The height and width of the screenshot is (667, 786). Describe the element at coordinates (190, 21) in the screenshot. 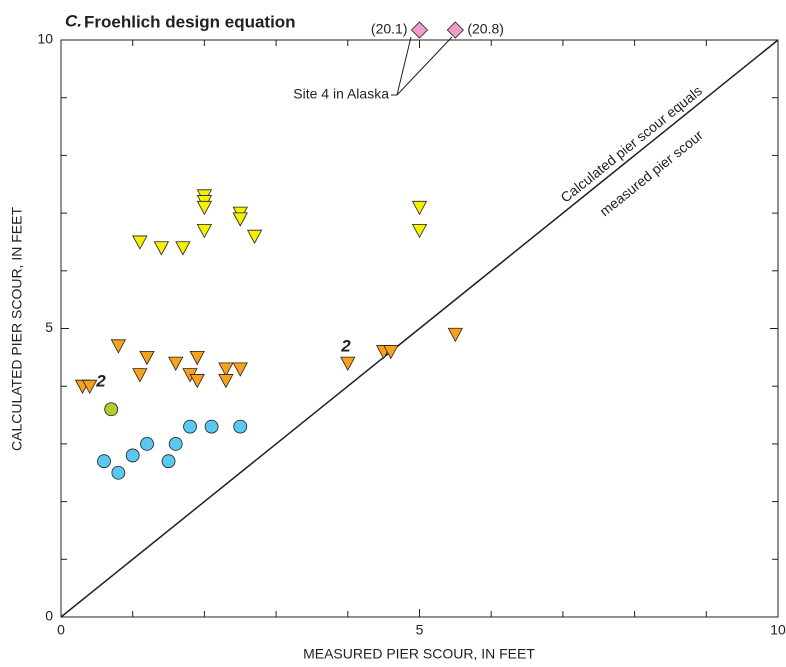

I see `chart-title: Froehlich design equation` at that location.